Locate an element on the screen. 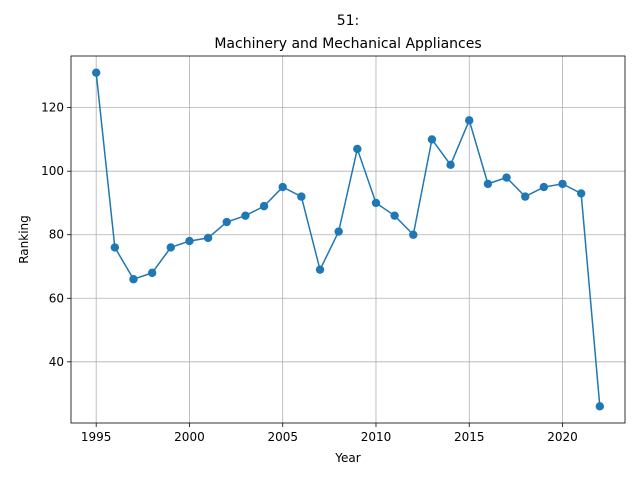 This screenshot has width=640, height=480. x-tick-label: 1995 is located at coordinates (96, 437).